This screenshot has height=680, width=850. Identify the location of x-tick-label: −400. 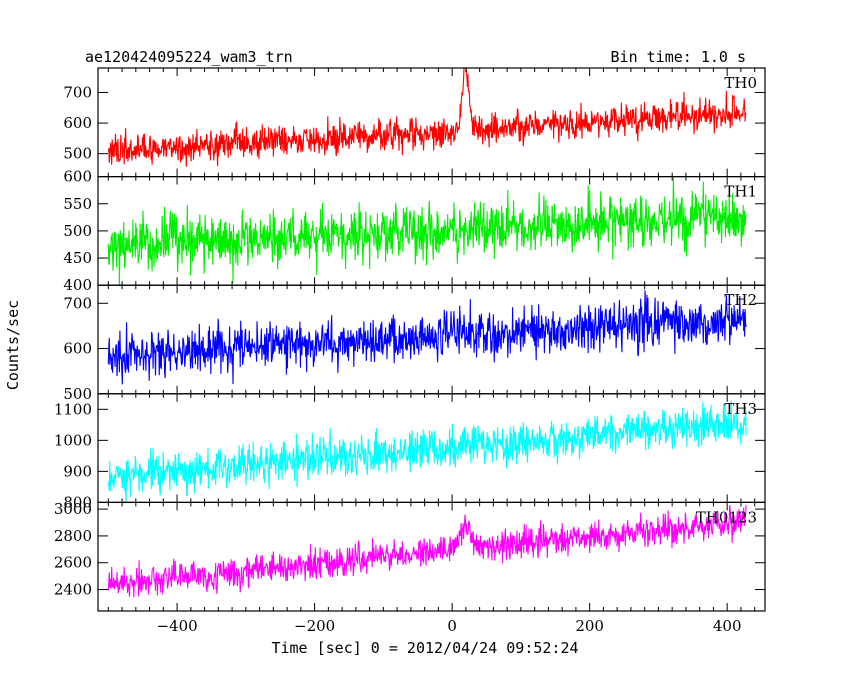
(176, 626).